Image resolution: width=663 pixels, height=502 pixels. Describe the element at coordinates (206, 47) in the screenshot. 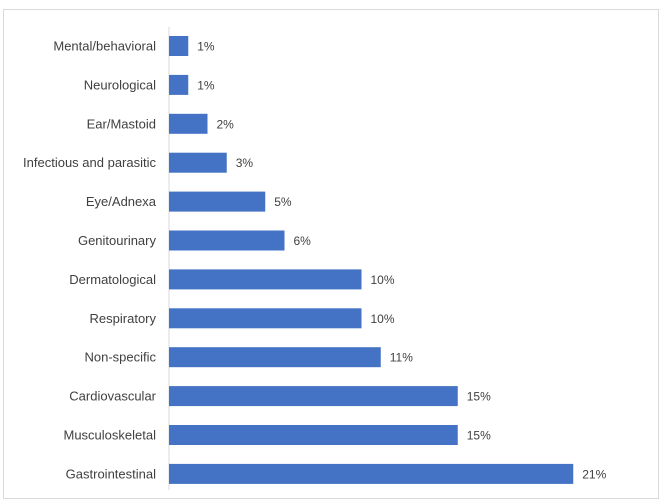

I see `data-label-0: 1%` at that location.